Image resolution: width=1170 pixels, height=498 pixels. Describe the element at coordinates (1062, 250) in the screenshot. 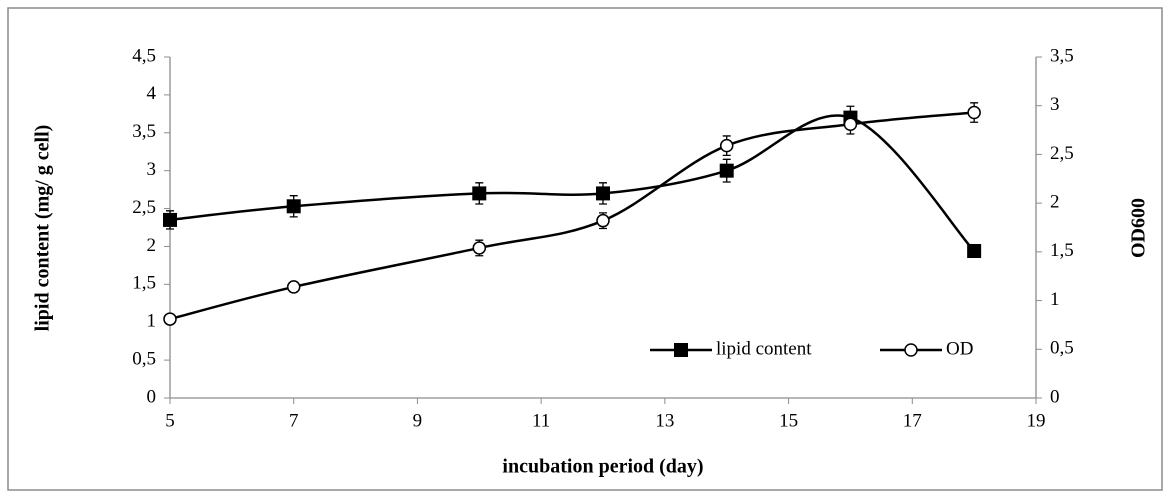

I see `y2-tick-label: 1,5` at that location.